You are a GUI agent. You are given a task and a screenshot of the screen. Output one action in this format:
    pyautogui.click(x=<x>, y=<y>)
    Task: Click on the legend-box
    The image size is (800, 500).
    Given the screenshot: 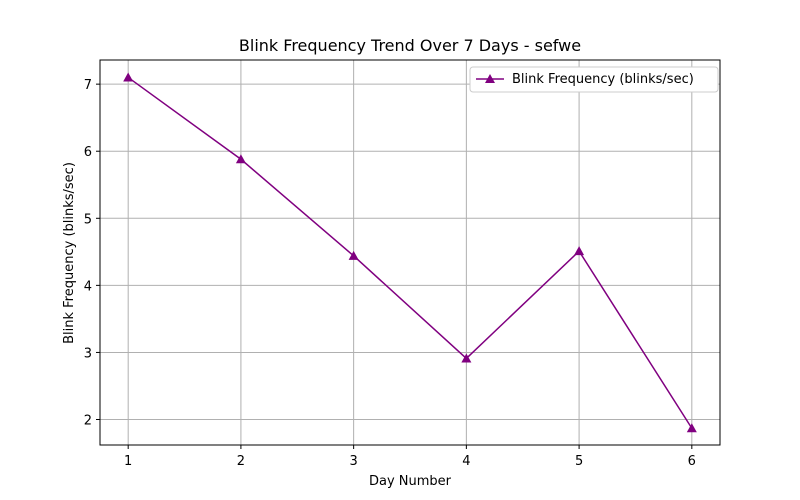 What is the action you would take?
    pyautogui.click(x=594, y=79)
    